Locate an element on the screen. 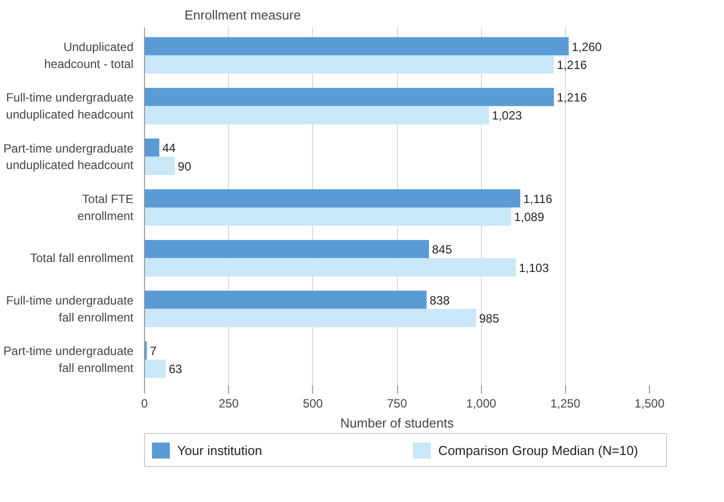  x-tick-label: 500 is located at coordinates (313, 403).